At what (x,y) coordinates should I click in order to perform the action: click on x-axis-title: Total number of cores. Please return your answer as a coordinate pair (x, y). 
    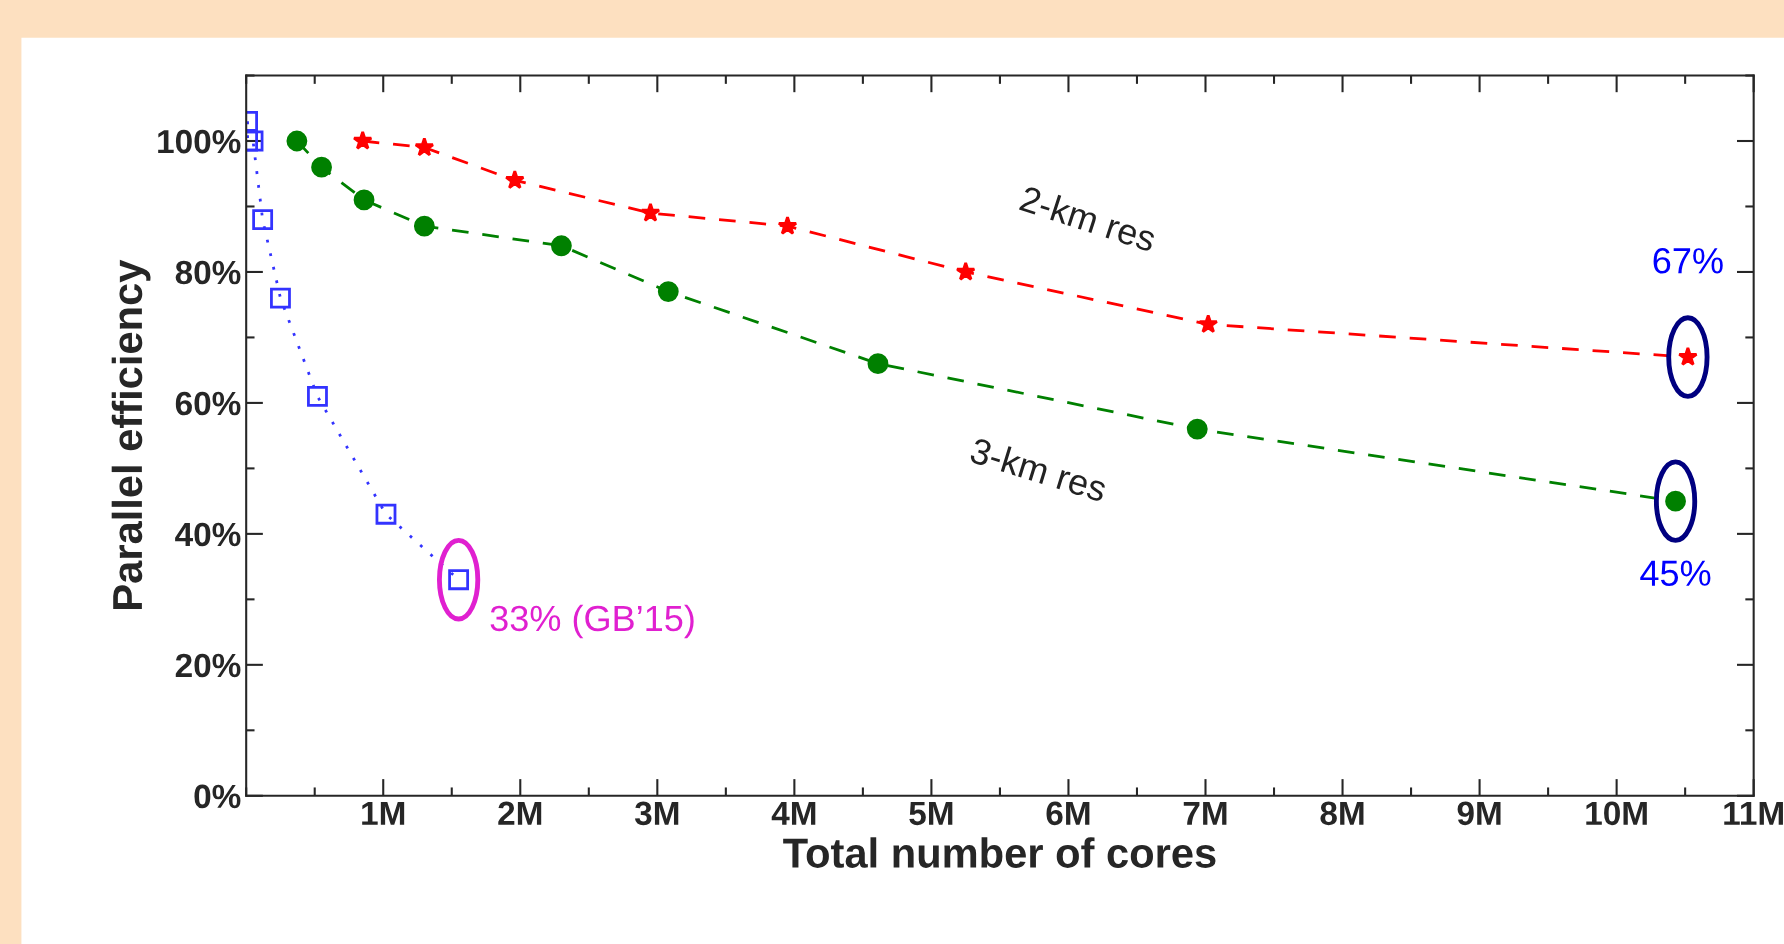
    Looking at the image, I should click on (999, 852).